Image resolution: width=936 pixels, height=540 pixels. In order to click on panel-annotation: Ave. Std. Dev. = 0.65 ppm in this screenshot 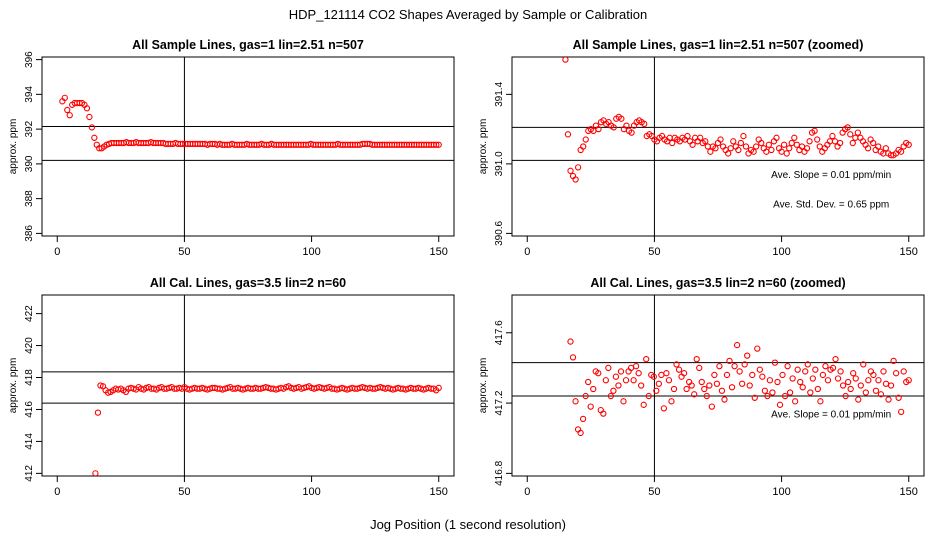, I will do `click(831, 204)`.